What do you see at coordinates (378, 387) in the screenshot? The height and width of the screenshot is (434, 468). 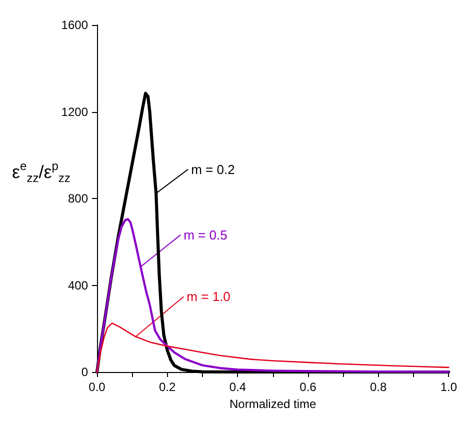 I see `x-tick-label: 0.8` at bounding box center [378, 387].